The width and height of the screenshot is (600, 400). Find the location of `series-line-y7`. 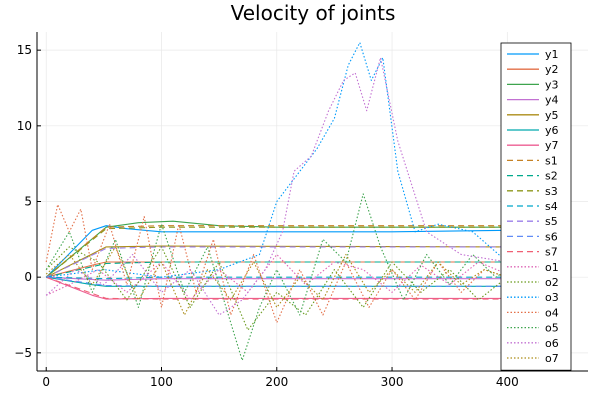

series-line-y7 is located at coordinates (276, 288).